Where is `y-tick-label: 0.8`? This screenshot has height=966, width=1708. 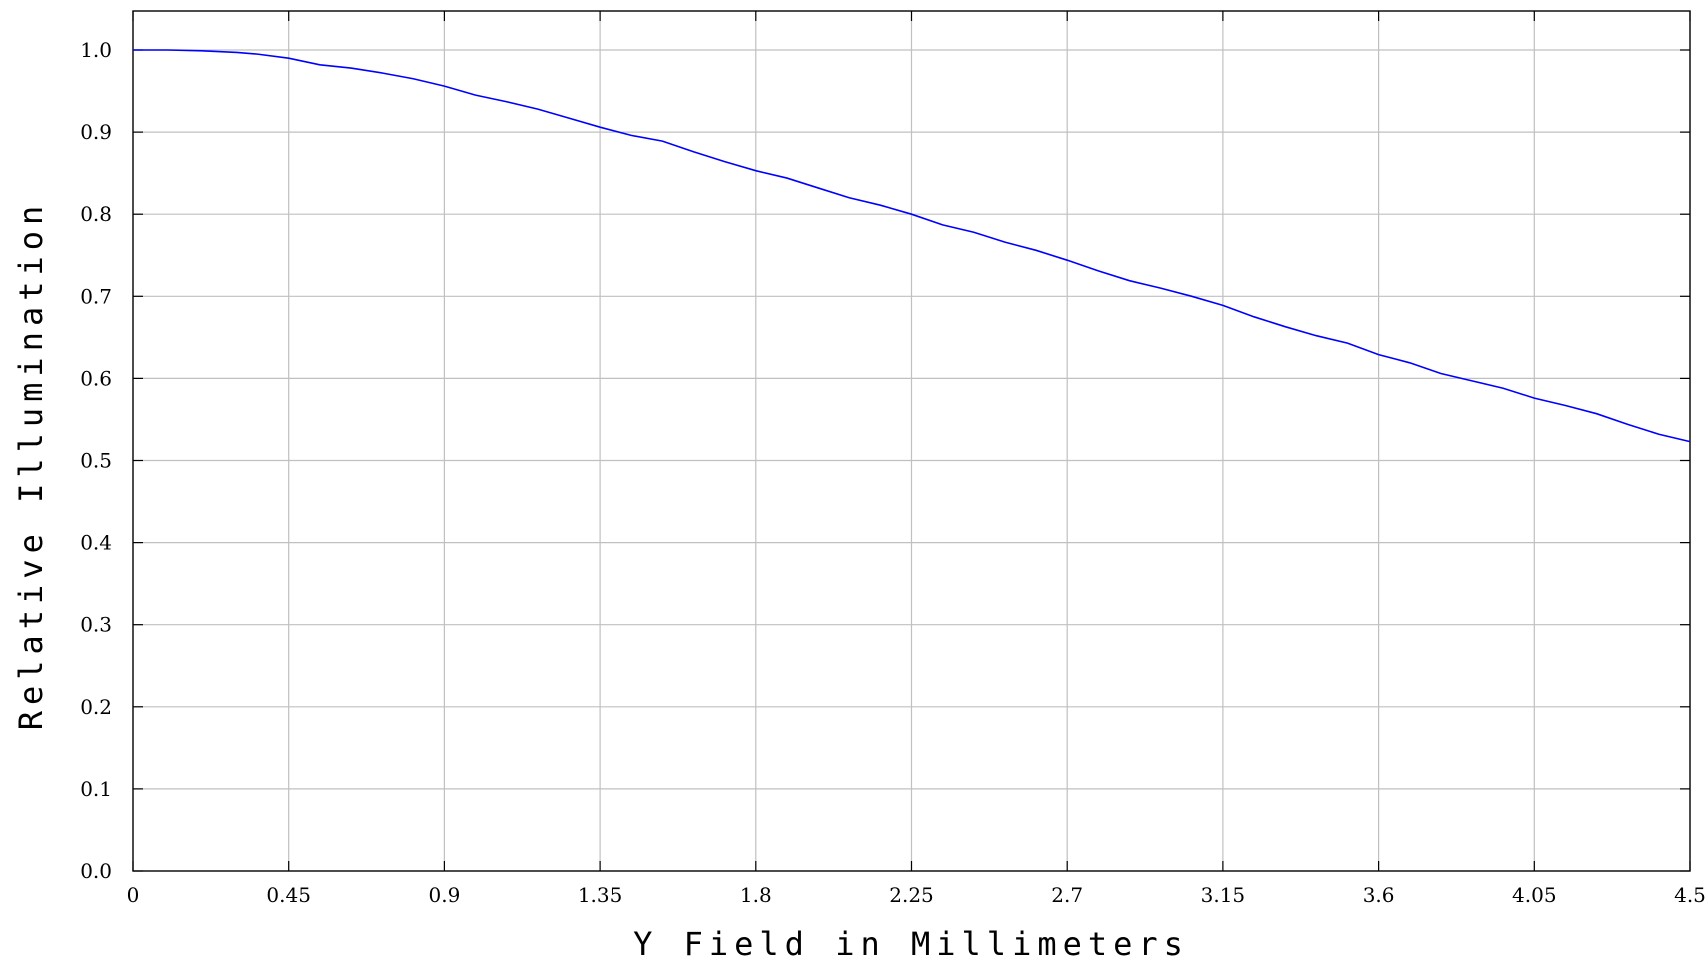 y-tick-label: 0.8 is located at coordinates (96, 214).